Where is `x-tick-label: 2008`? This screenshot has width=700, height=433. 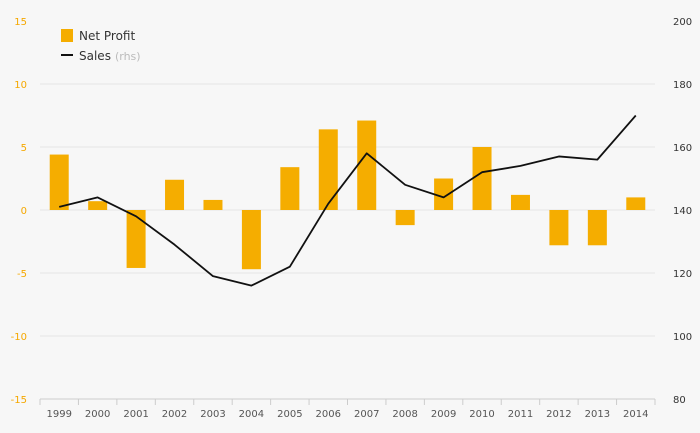
x-tick-label: 2008 is located at coordinates (404, 414).